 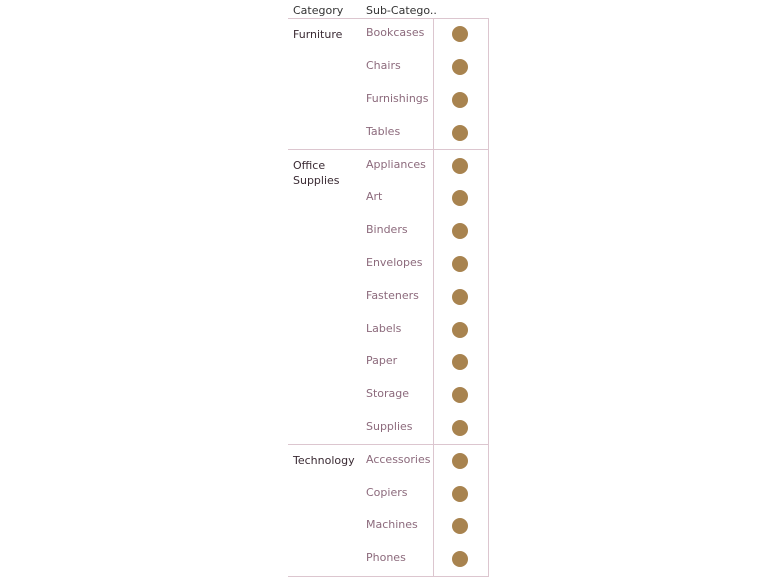 I want to click on subcategory-label: Furnishings, so click(x=397, y=98).